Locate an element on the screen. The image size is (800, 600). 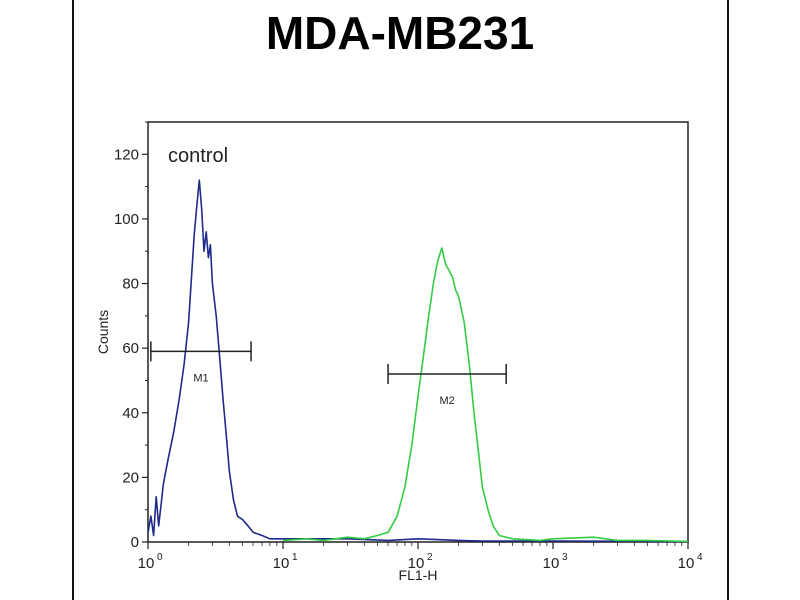
x-tick-label: 10 1 is located at coordinates (285, 562).